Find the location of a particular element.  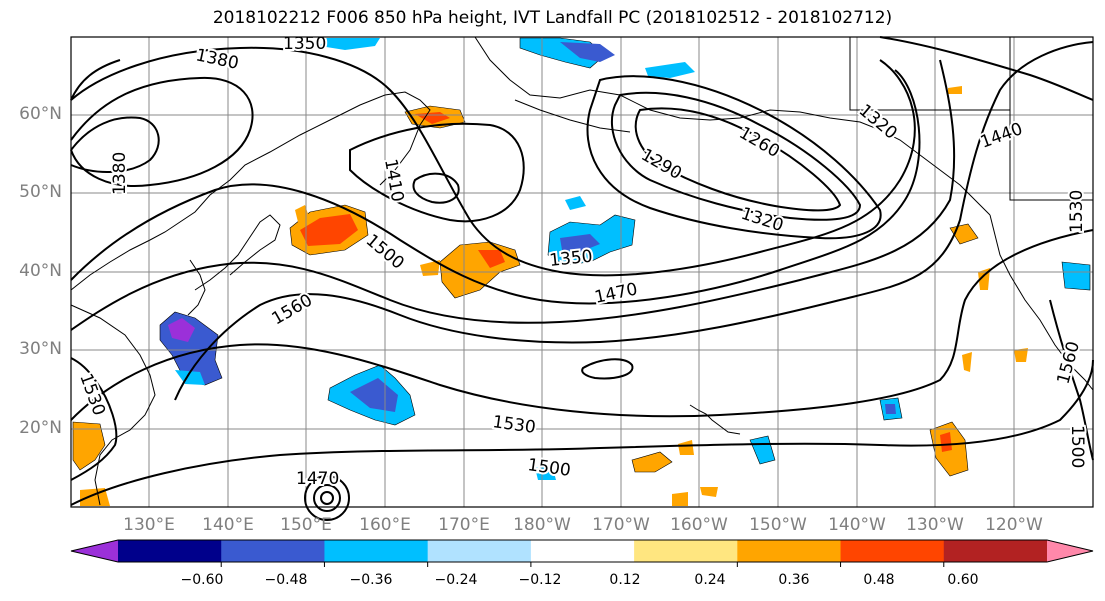

alaska-coast is located at coordinates (732, 126).